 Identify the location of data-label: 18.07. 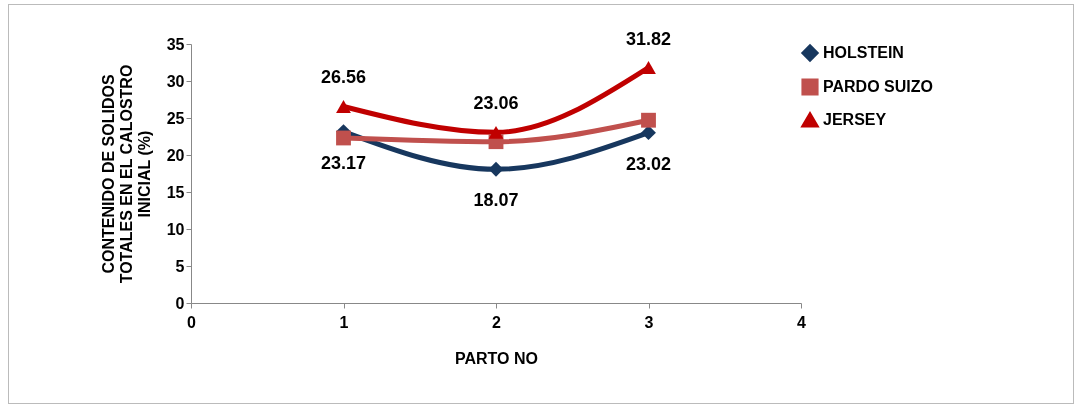
(496, 200).